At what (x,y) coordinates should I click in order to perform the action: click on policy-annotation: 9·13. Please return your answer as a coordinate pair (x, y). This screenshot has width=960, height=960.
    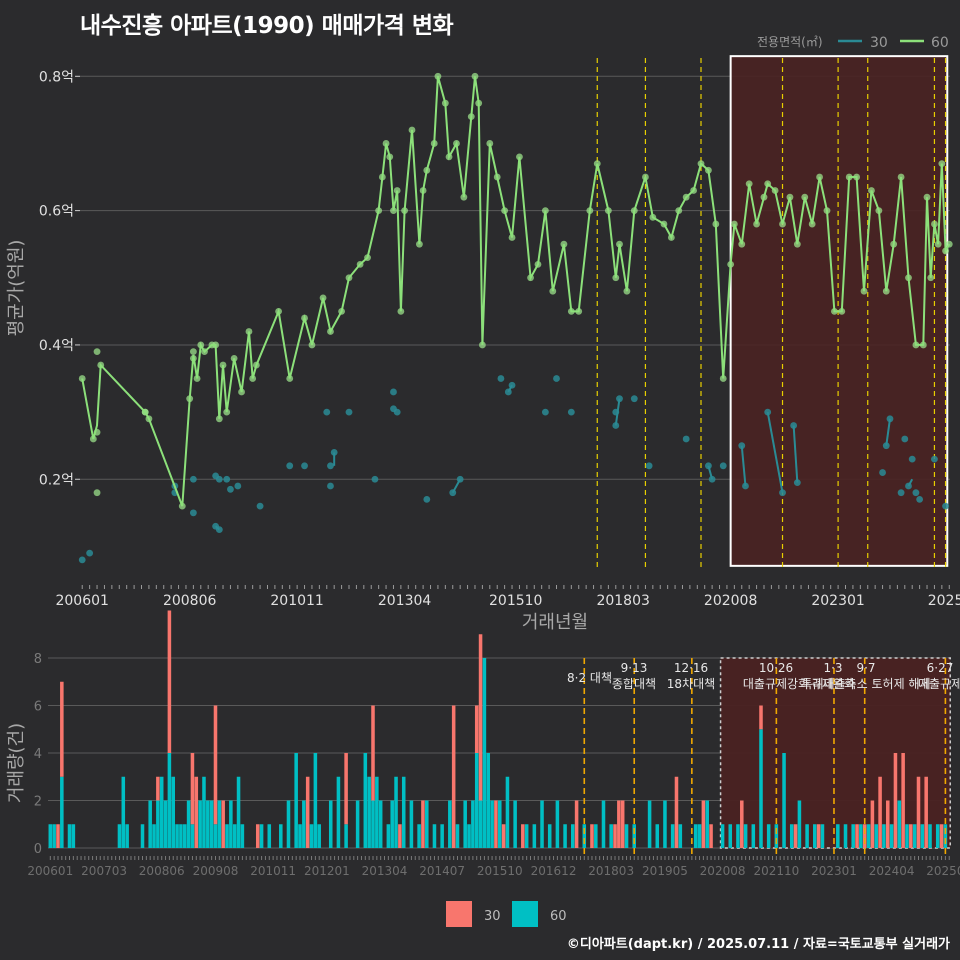
    Looking at the image, I should click on (634, 668).